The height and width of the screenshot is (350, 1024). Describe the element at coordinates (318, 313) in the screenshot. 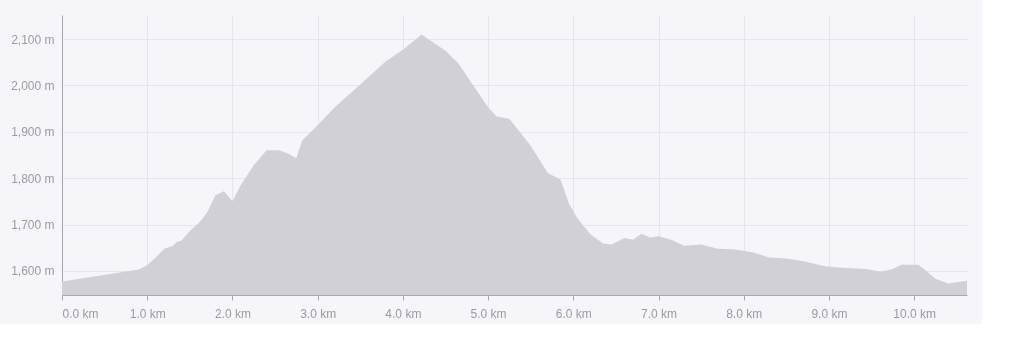

I see `x-tick-label: 3.0 km` at that location.